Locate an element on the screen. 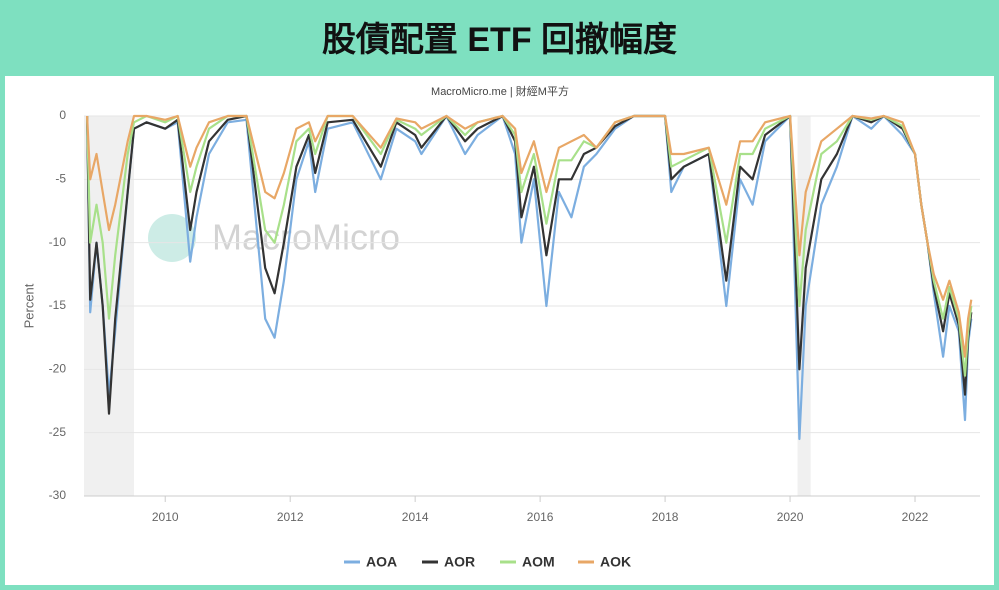 The height and width of the screenshot is (590, 999). watermark-text: MacroMicro is located at coordinates (306, 237).